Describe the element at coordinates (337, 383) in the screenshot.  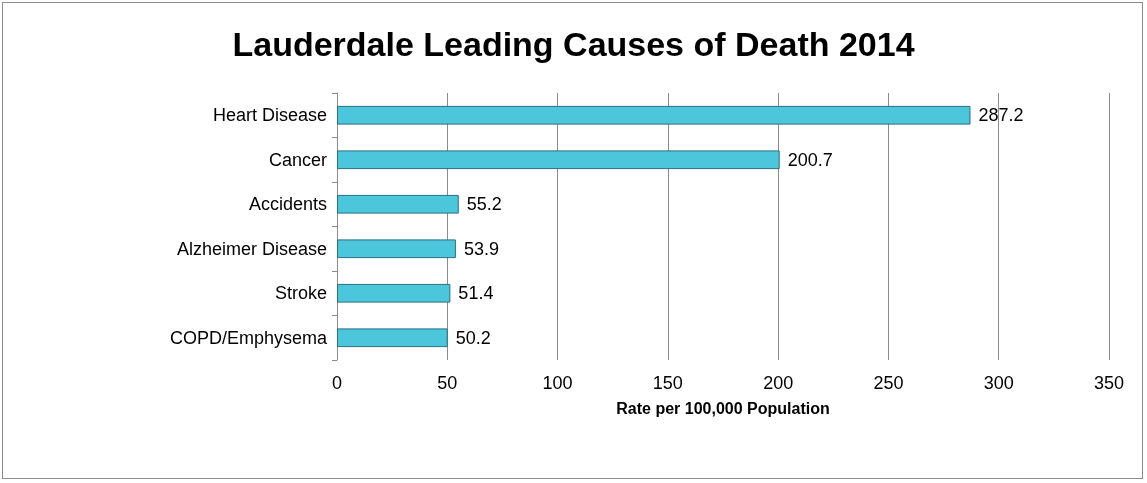
I see `x-tick-label: 0` at that location.